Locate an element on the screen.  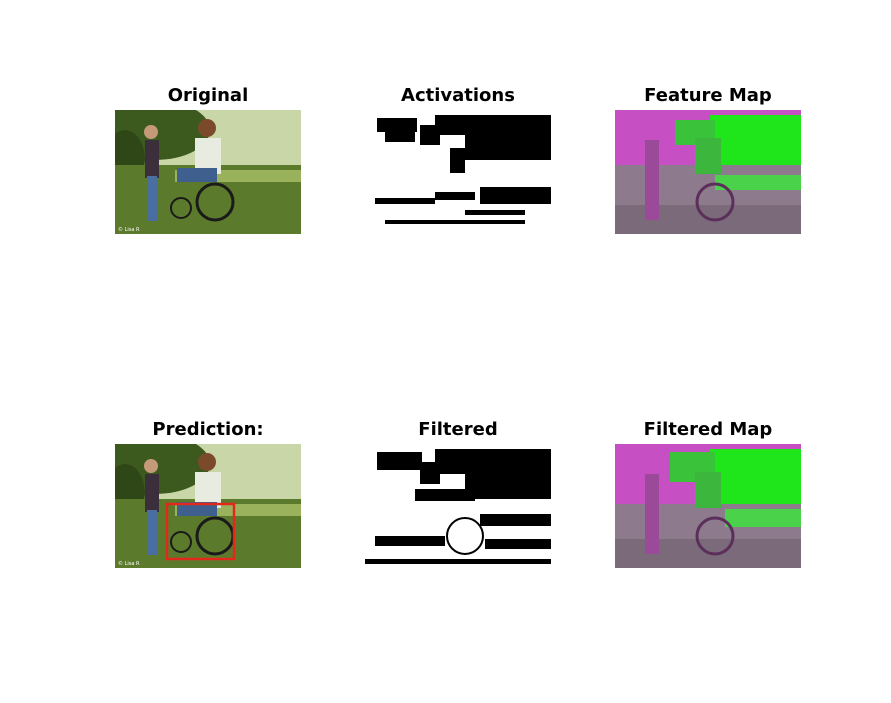
panel-title: Filtered Map is located at coordinates (708, 429).